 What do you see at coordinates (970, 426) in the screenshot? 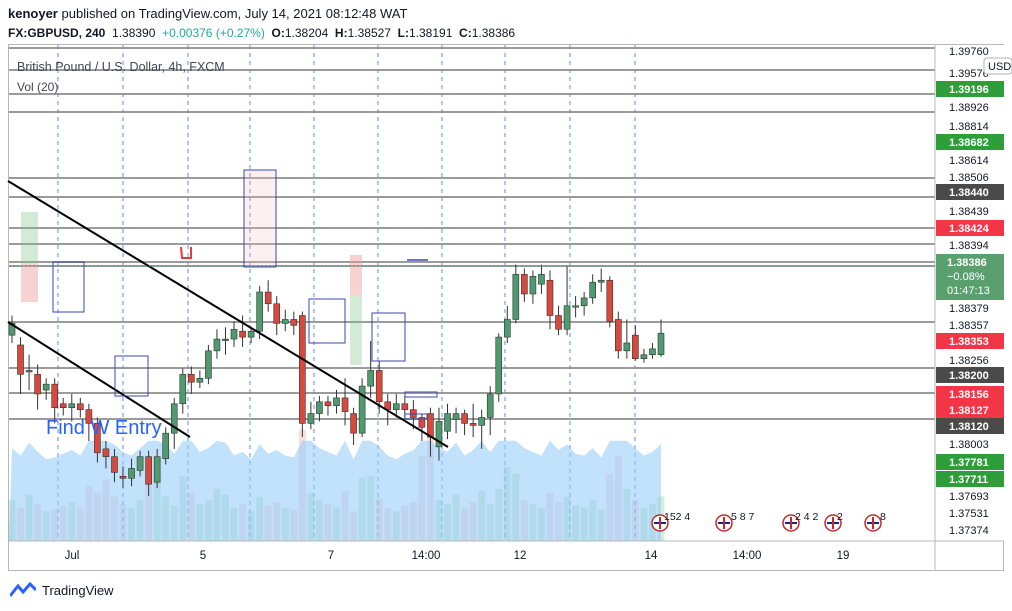
I see `price-tag: 1.38120` at bounding box center [970, 426].